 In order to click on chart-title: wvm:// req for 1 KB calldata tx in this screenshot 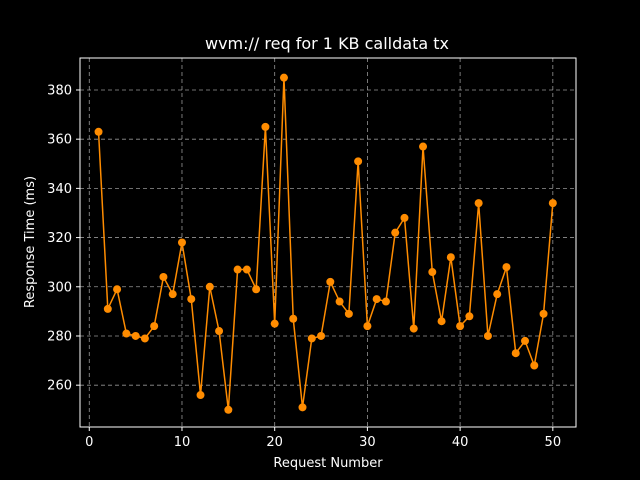, I will do `click(327, 43)`.